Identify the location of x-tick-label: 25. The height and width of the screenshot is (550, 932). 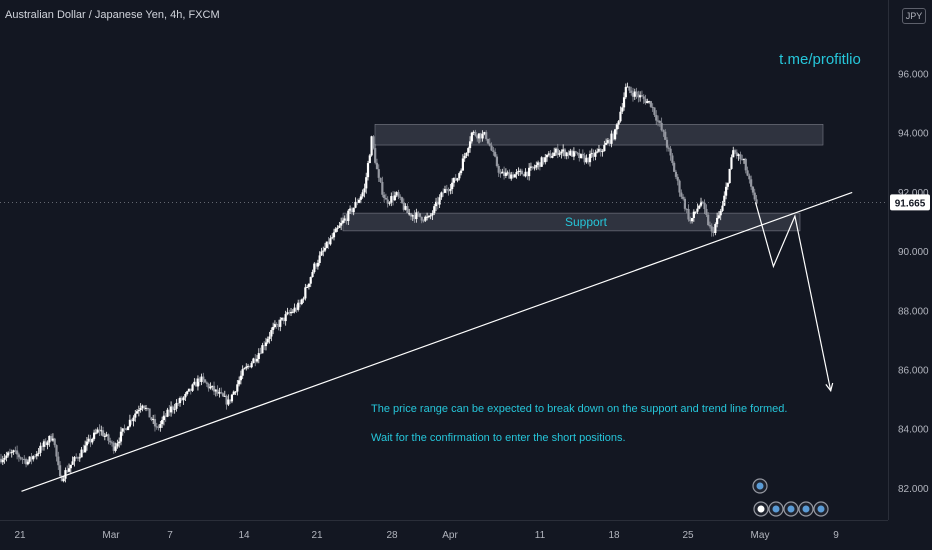
(688, 535).